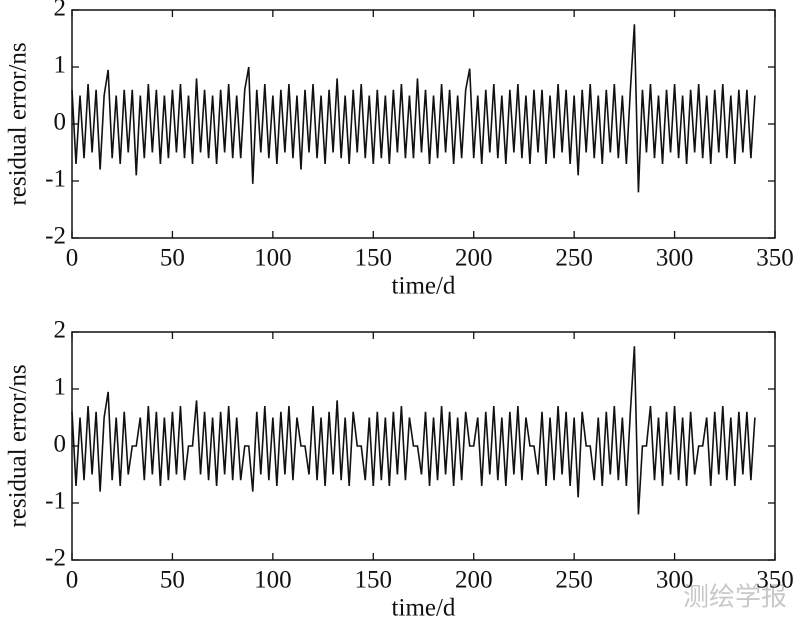  Describe the element at coordinates (735, 598) in the screenshot. I see `watermark: 测绘学报` at that location.